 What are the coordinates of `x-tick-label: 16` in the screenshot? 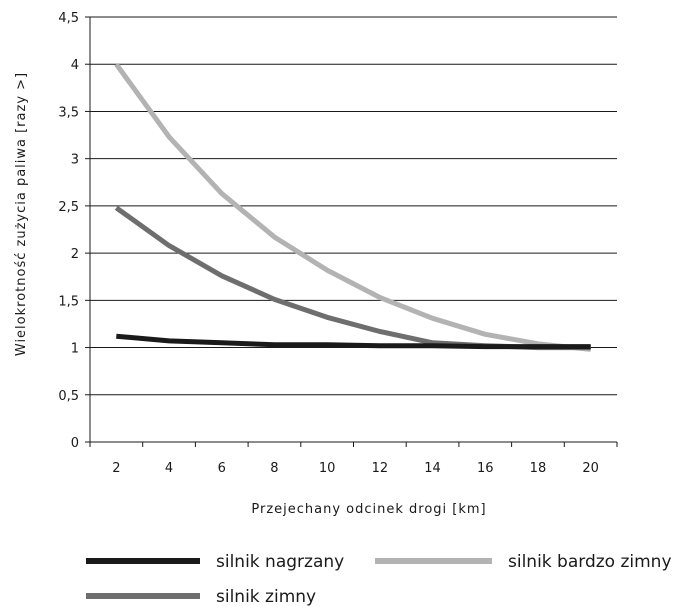 It's located at (485, 468).